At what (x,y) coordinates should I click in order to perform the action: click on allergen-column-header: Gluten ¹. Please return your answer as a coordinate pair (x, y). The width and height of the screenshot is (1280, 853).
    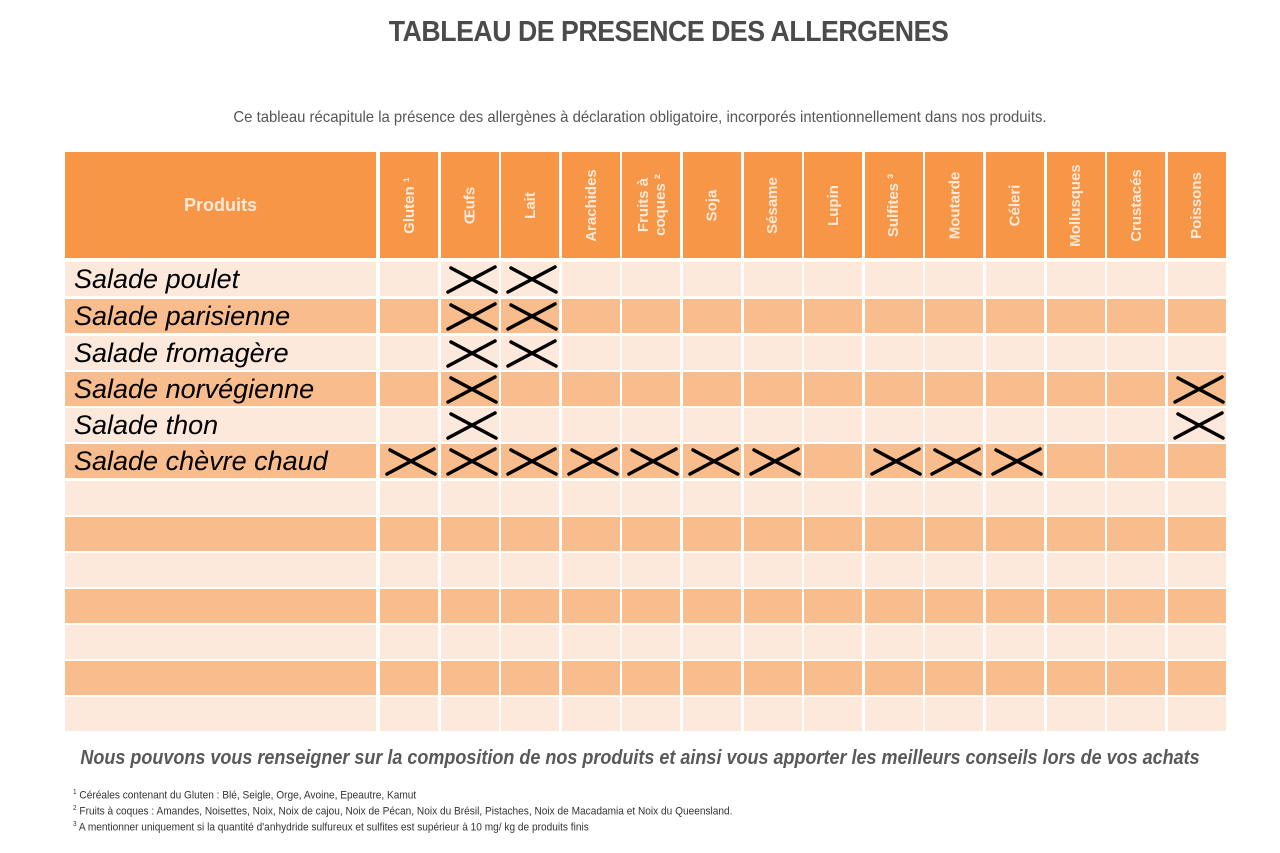
    Looking at the image, I should click on (409, 205).